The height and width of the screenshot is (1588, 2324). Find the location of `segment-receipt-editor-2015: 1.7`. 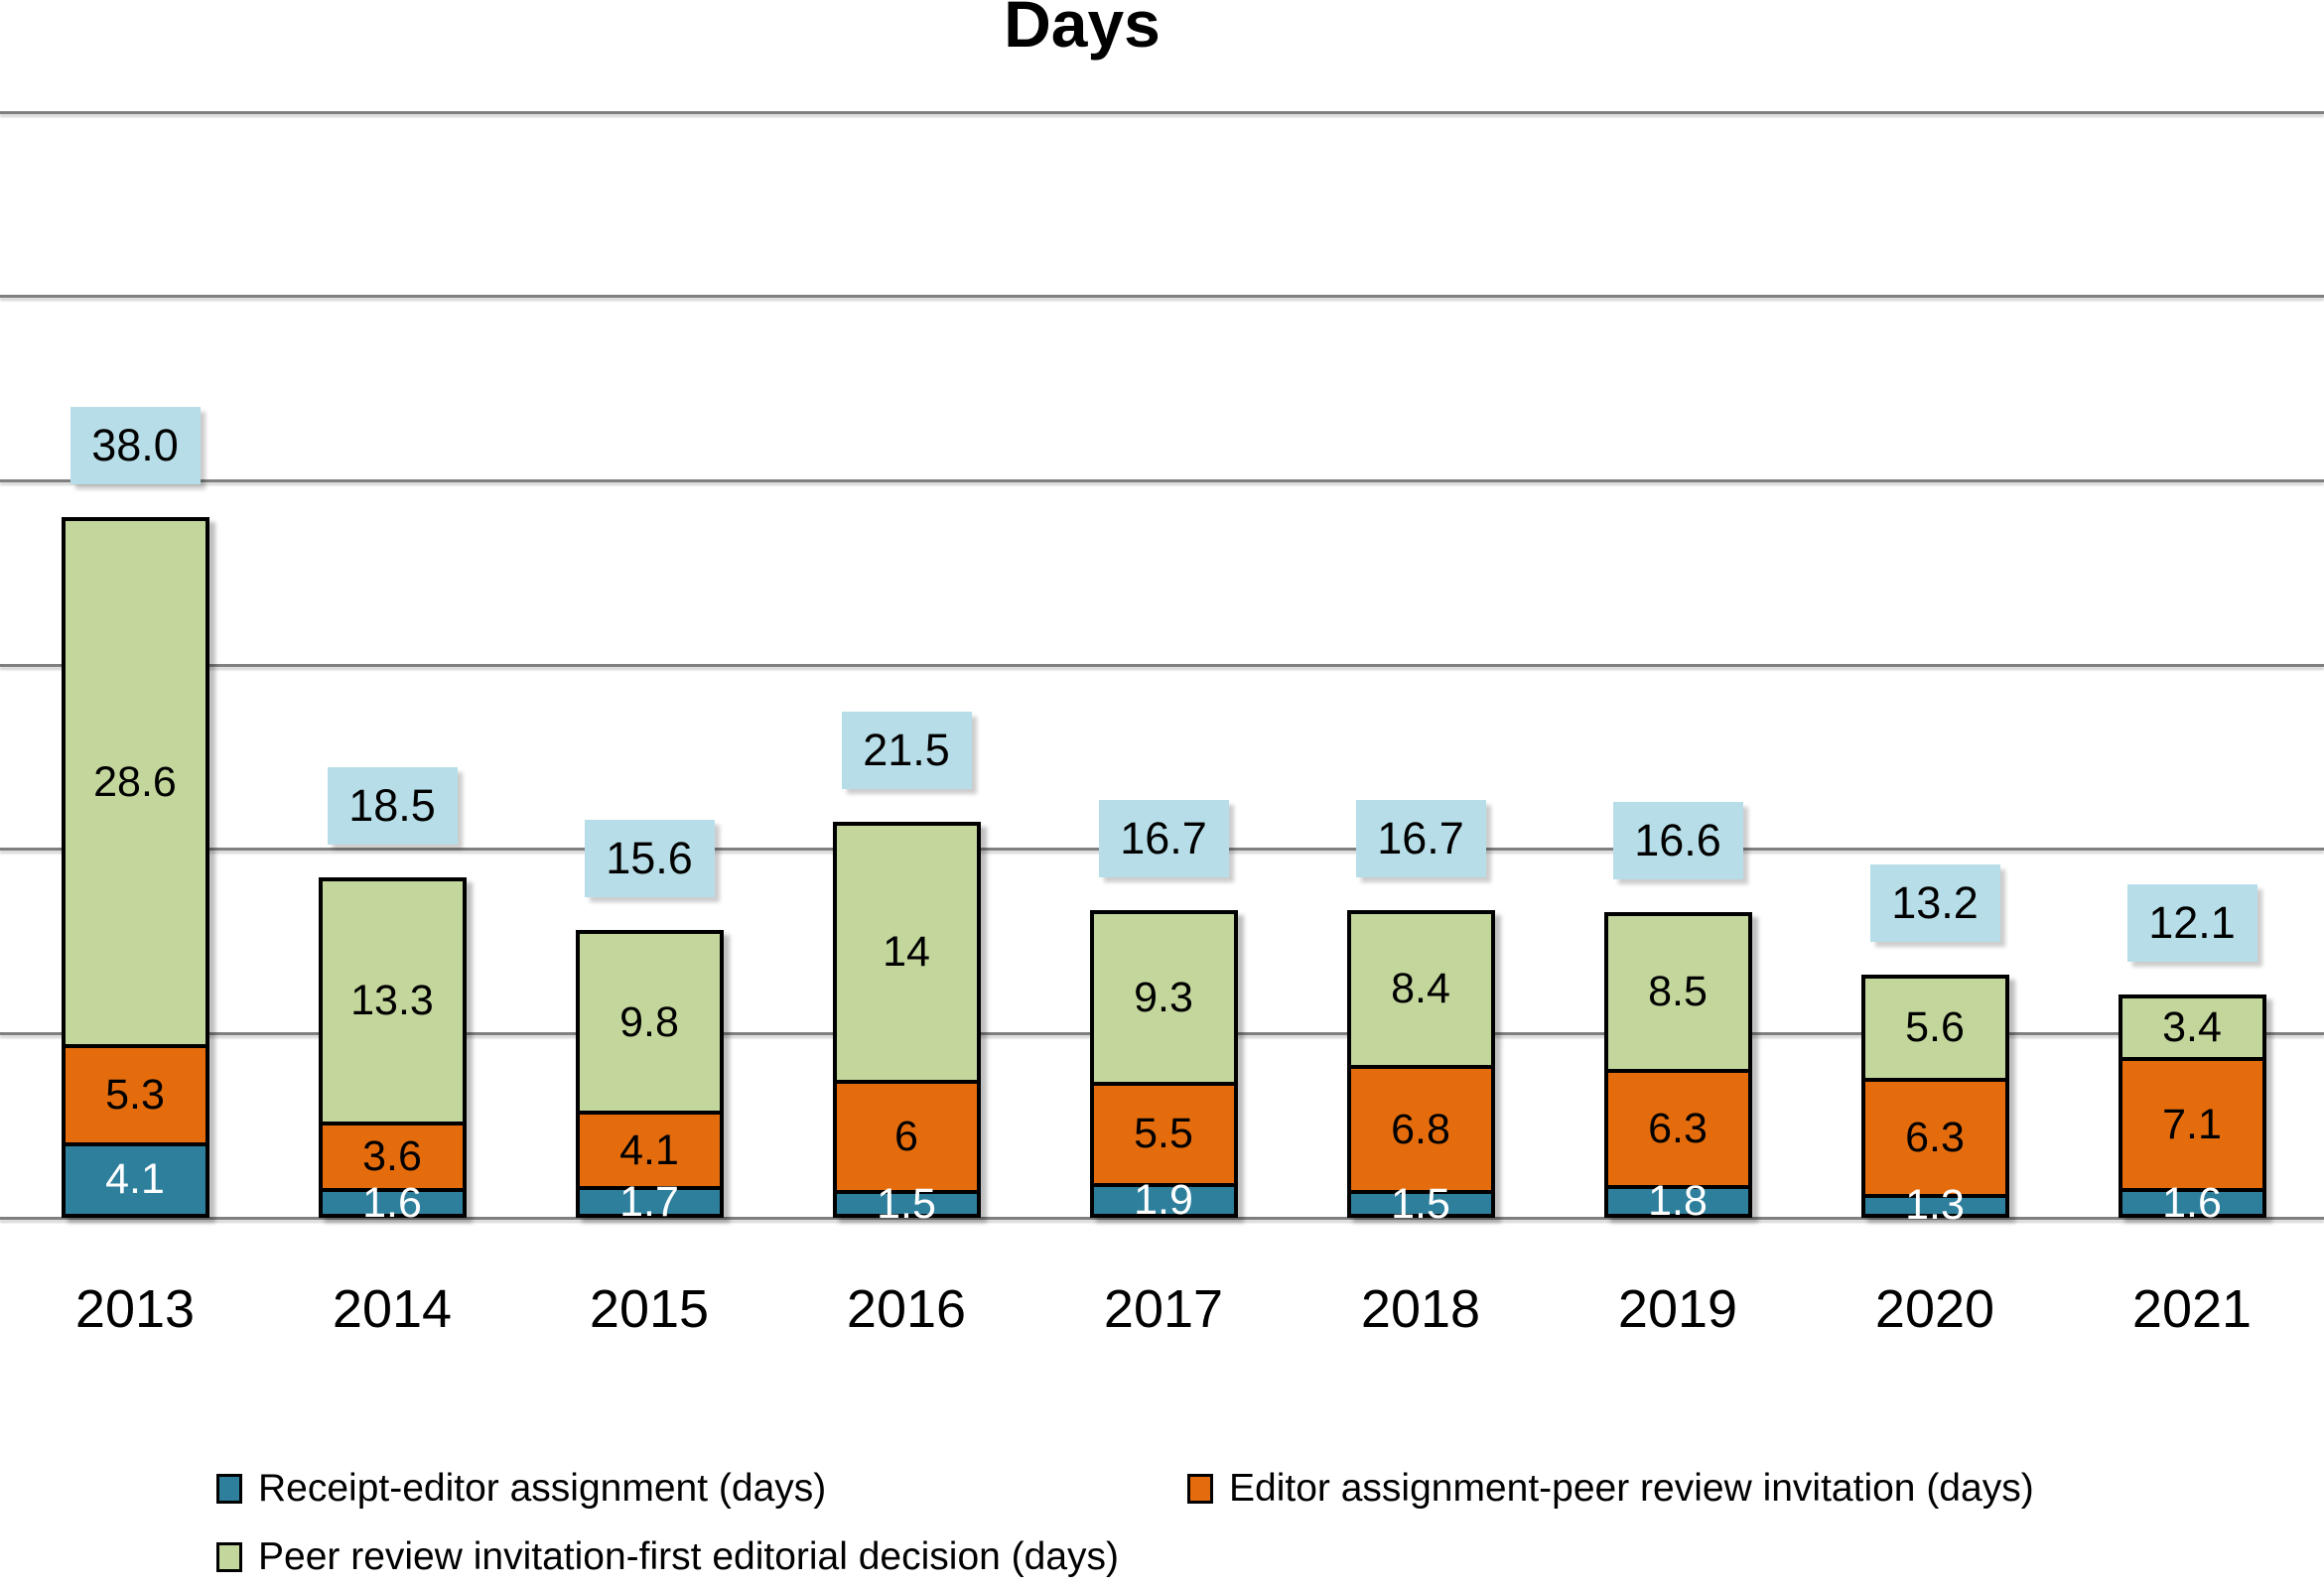

segment-receipt-editor-2015: 1.7 is located at coordinates (649, 1202).